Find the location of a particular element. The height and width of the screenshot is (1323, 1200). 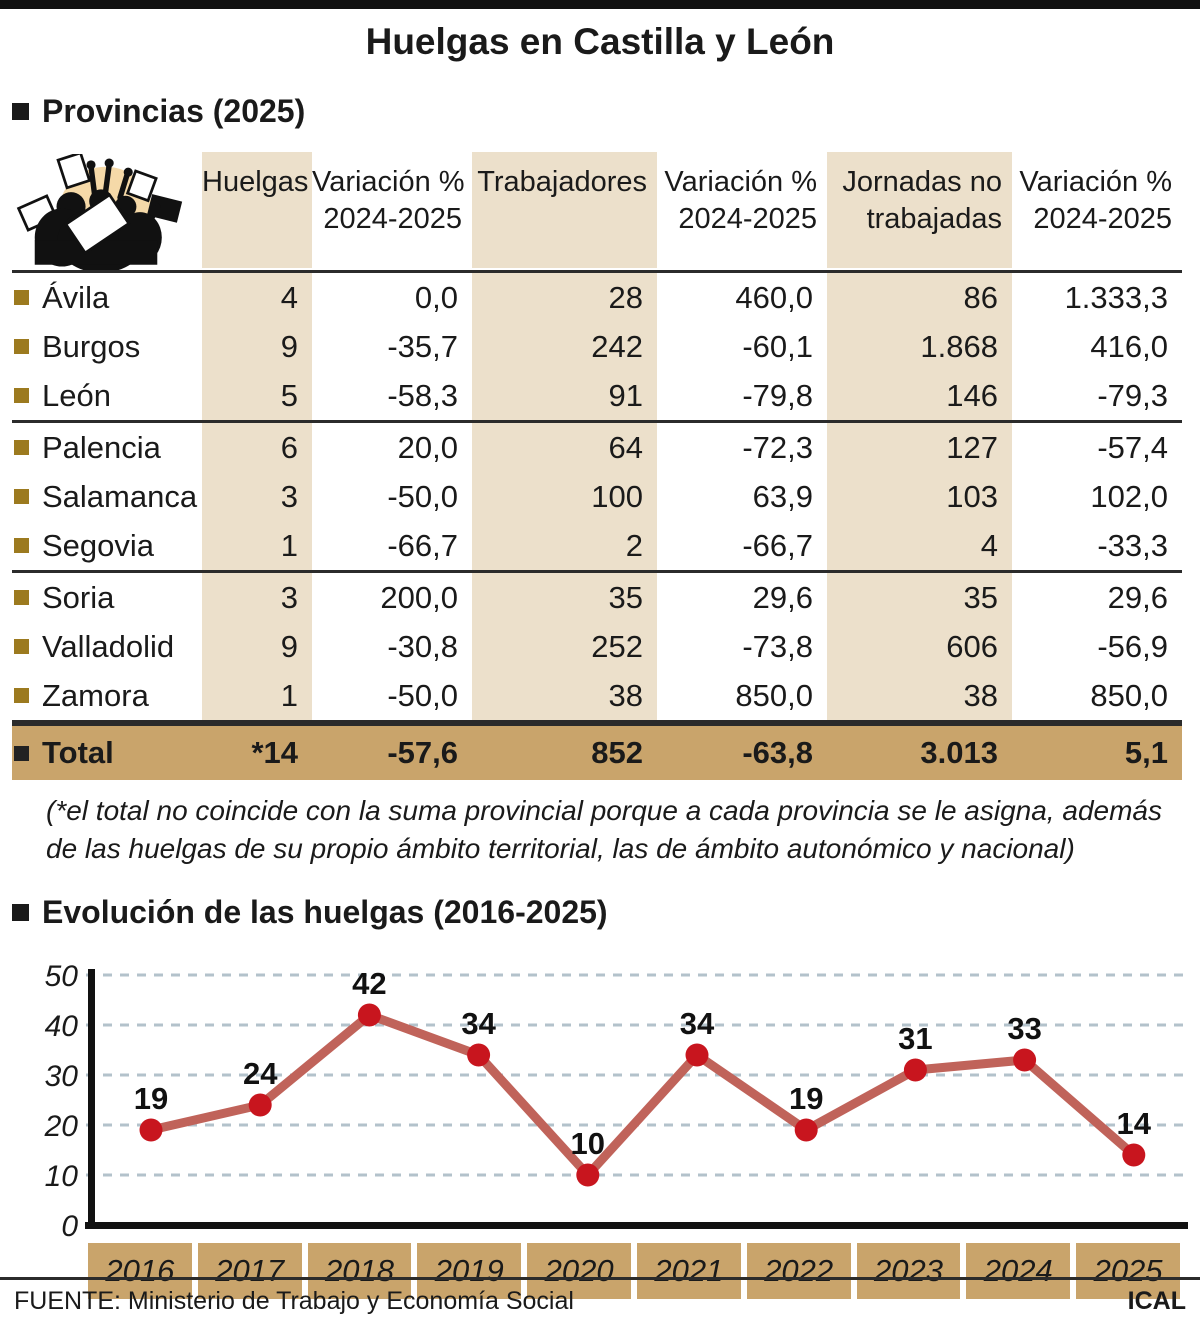

province-name: Salamanca is located at coordinates (120, 496).